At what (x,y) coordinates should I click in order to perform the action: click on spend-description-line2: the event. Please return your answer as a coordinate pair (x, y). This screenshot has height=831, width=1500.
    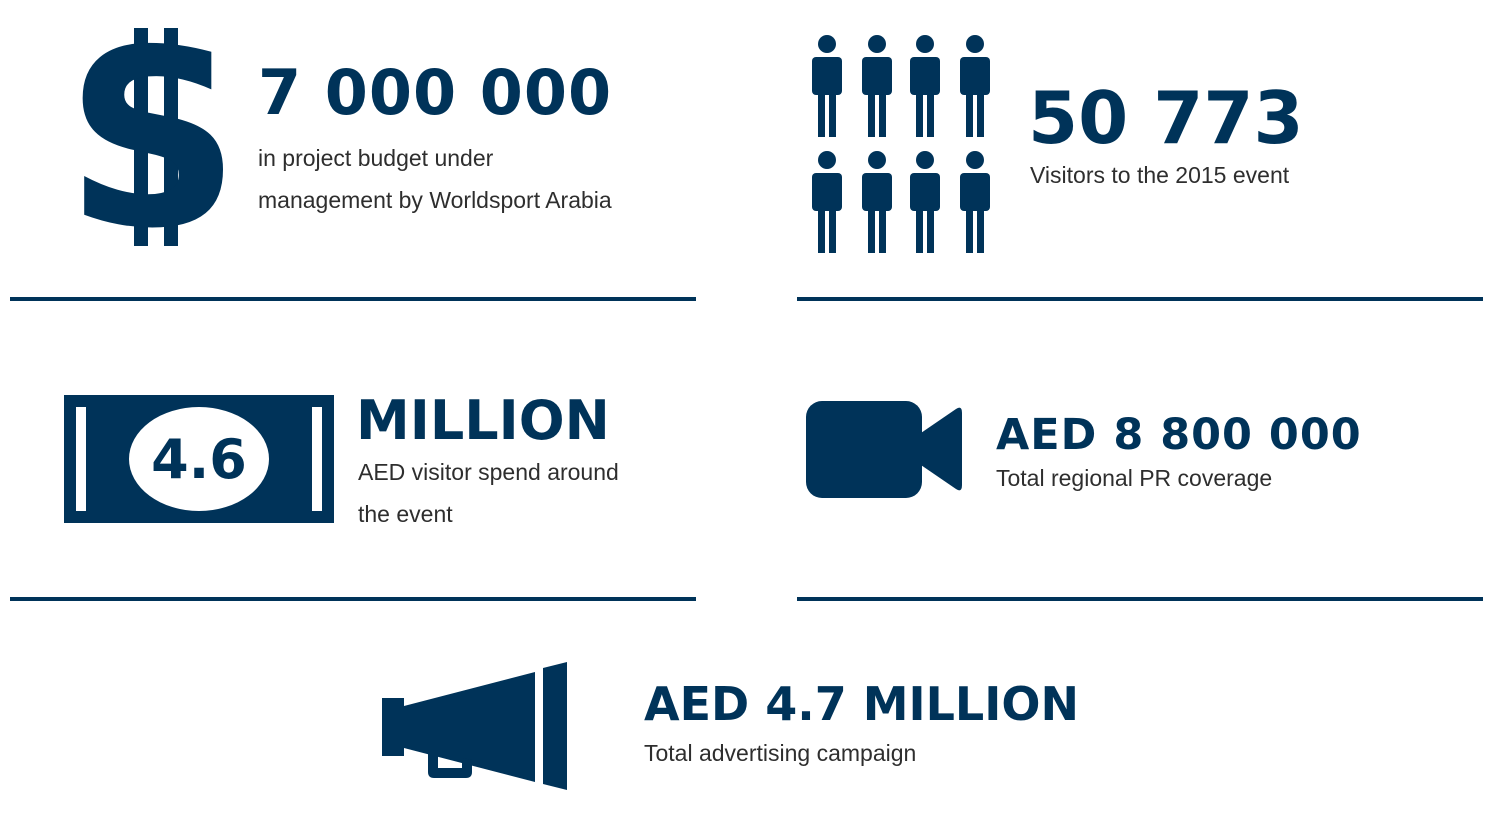
    Looking at the image, I should click on (405, 514).